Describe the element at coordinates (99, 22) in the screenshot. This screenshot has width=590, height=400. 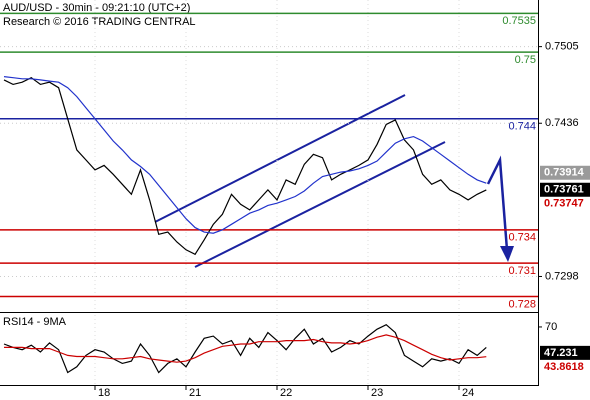
I see `chart-subtitle: Research © 2016 TRADING CENTRAL` at that location.